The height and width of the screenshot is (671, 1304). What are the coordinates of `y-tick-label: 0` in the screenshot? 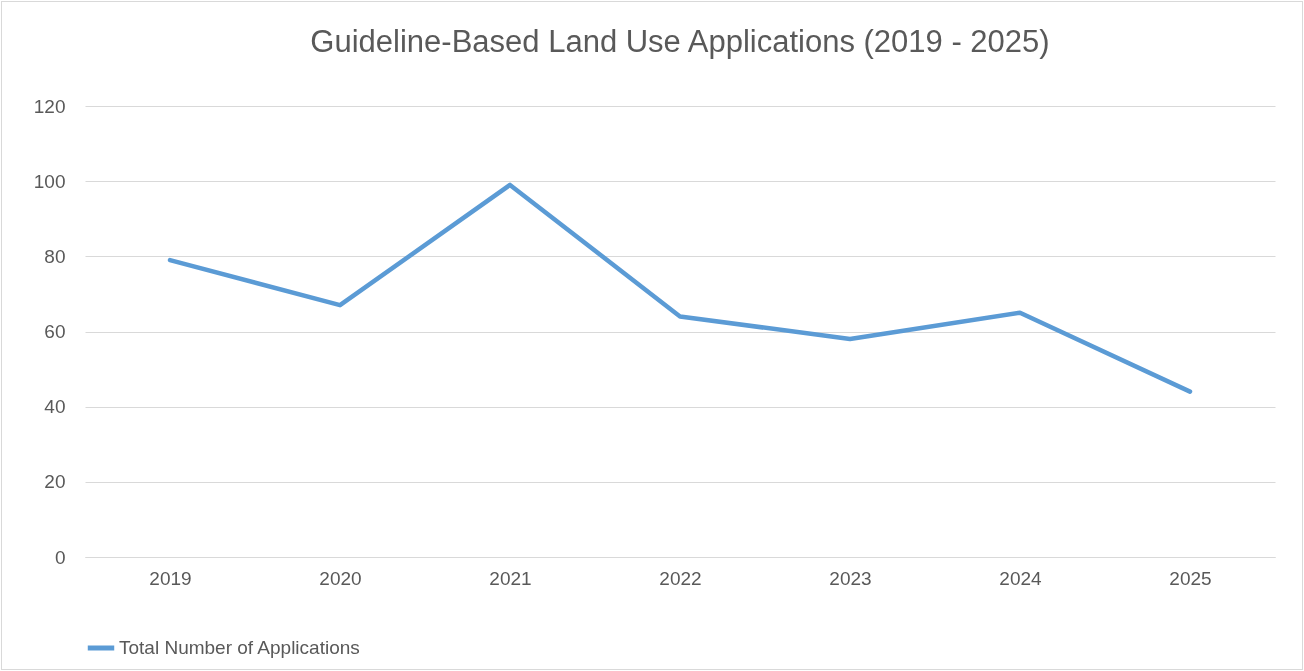 It's located at (60, 557).